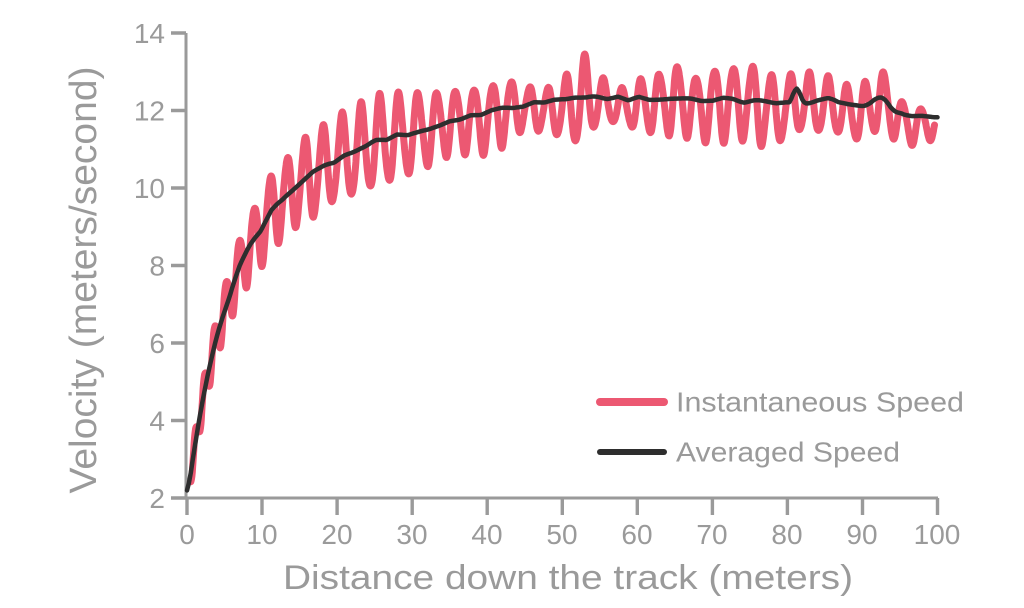 This screenshot has height=608, width=1024. I want to click on svg-text: 0, so click(187, 534).